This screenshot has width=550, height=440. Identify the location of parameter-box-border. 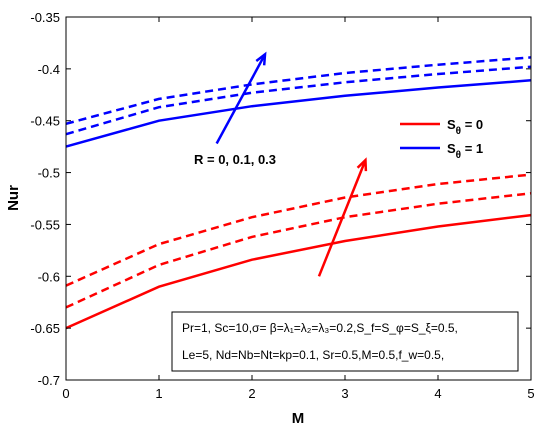
(345, 341).